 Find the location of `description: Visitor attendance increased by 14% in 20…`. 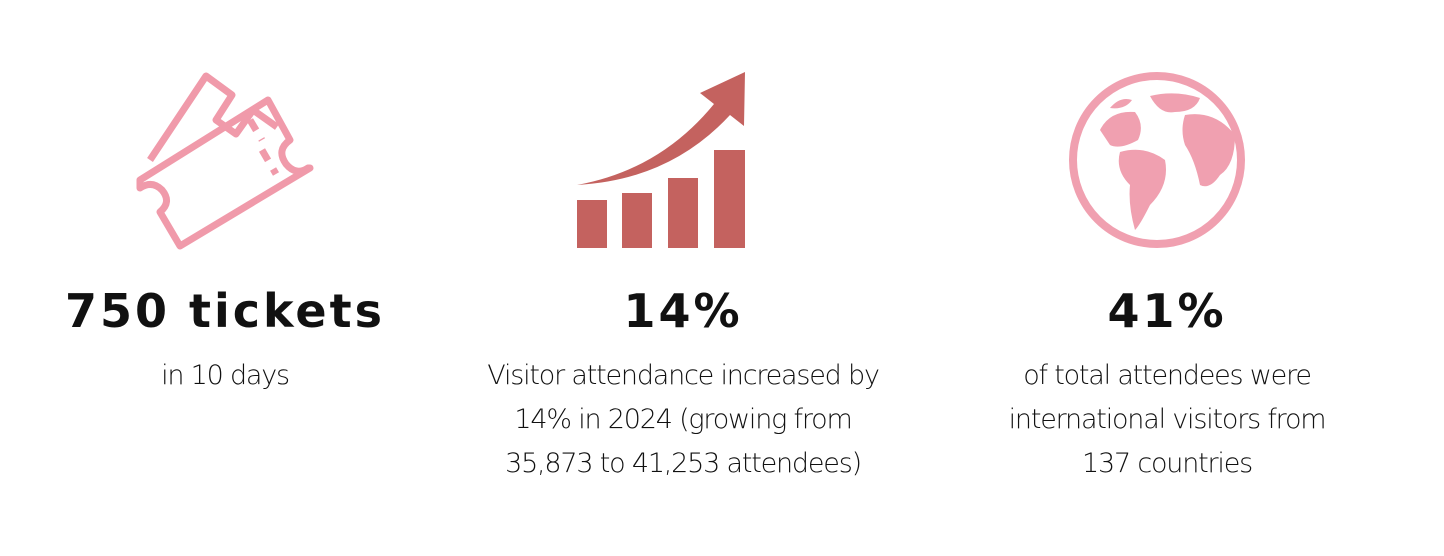

description: Visitor attendance increased by 14% in 20… is located at coordinates (683, 420).